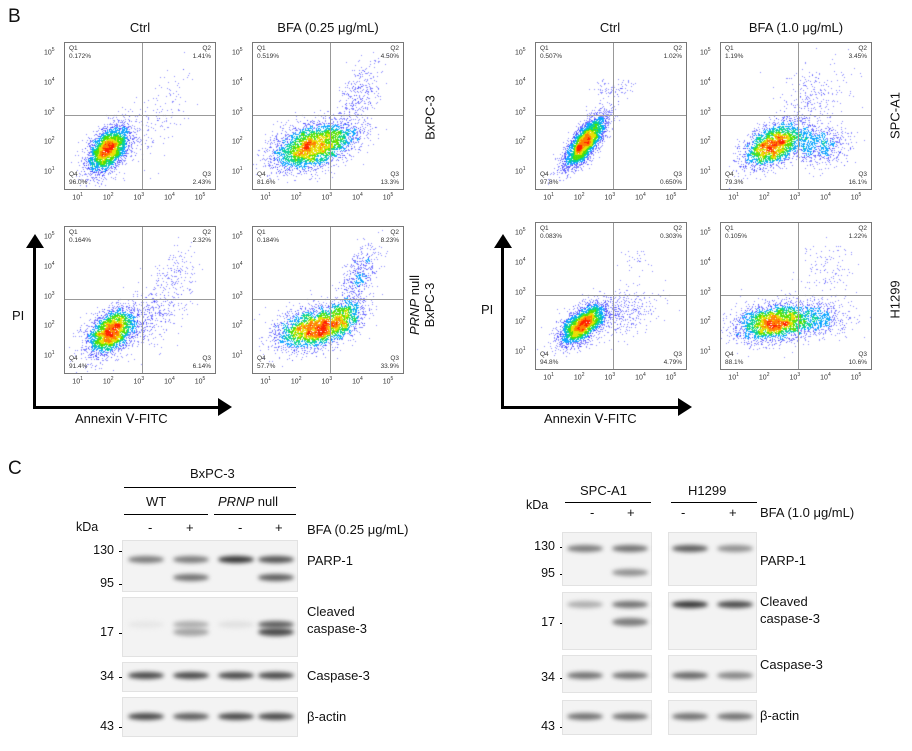 Image resolution: width=912 pixels, height=751 pixels. What do you see at coordinates (266, 501) in the screenshot?
I see `group-label: null` at bounding box center [266, 501].